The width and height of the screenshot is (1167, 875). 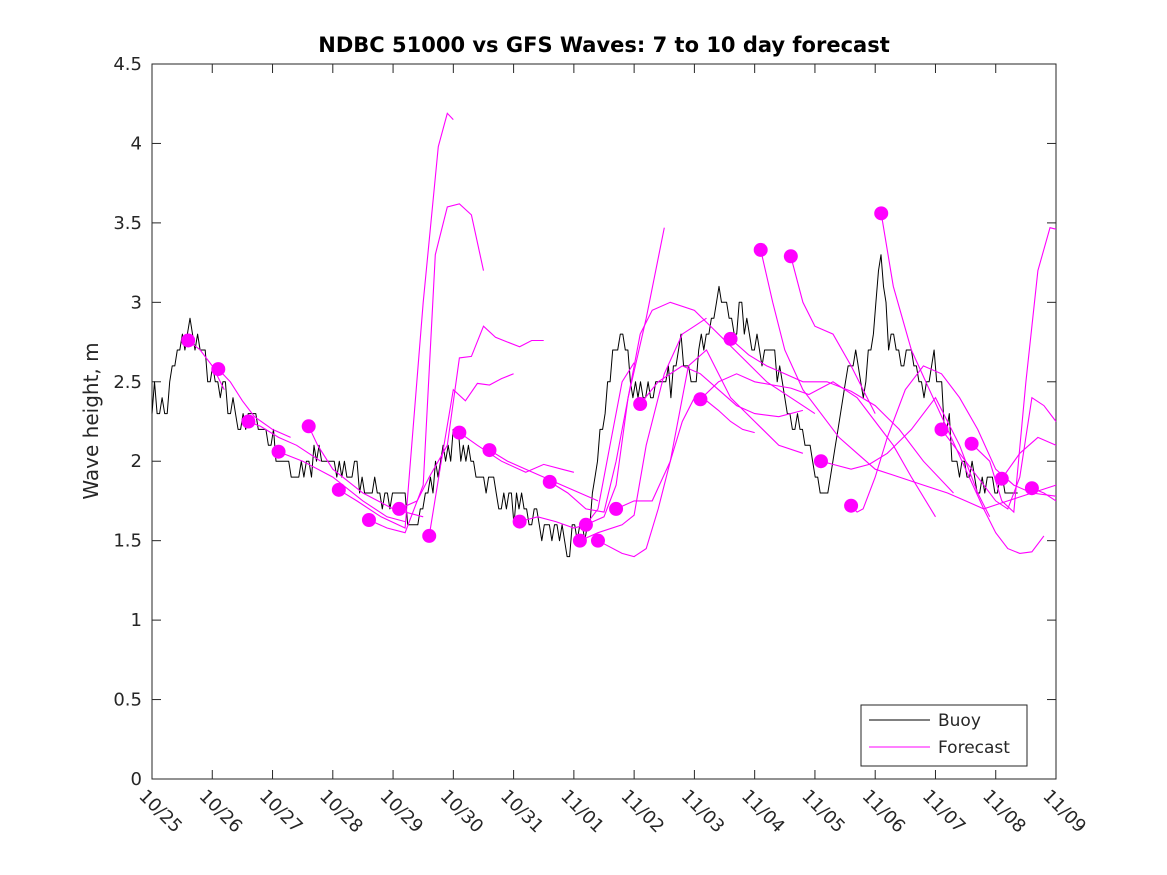 I want to click on y-tick-label: 2.5, so click(x=127, y=382).